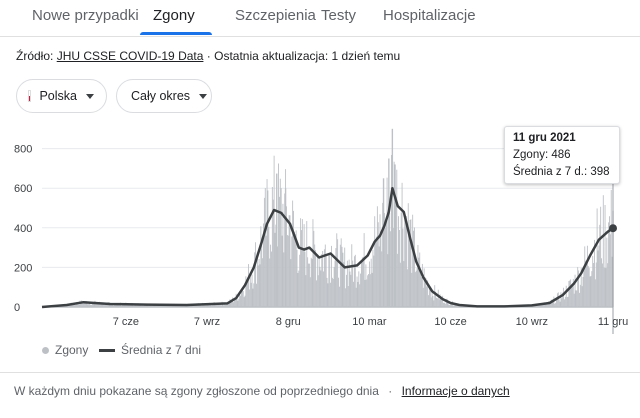  What do you see at coordinates (174, 15) in the screenshot?
I see `tab-deaths: Zgony` at bounding box center [174, 15].